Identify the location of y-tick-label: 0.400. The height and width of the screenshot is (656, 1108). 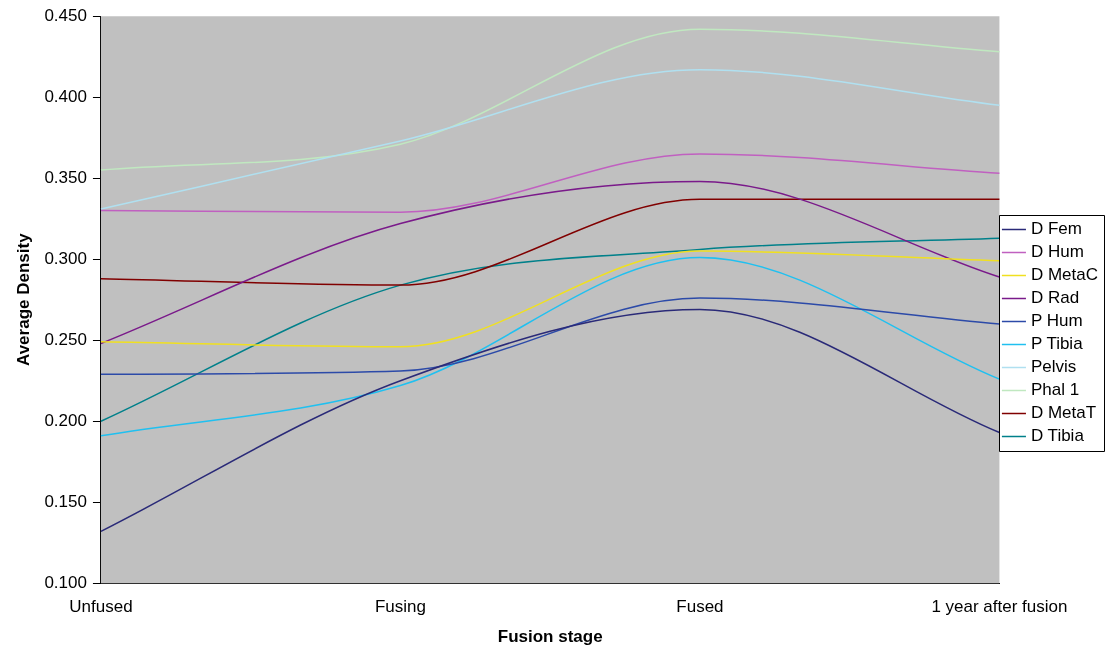
(65, 96).